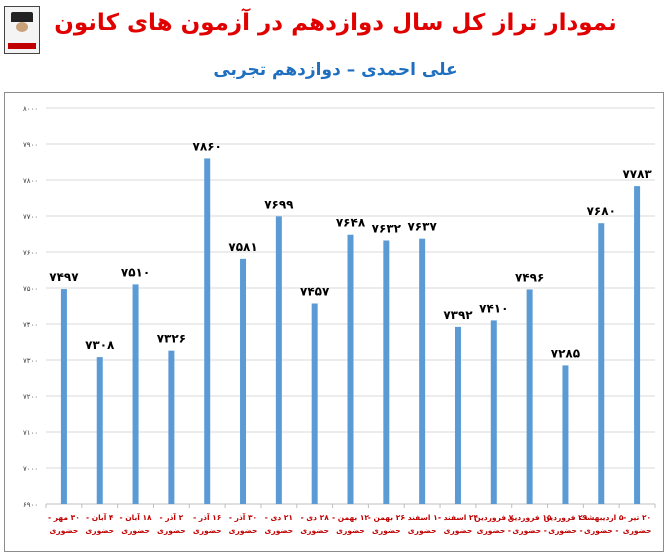 The image size is (671, 559). Describe the element at coordinates (172, 517) in the screenshot. I see `x-tick-label: ۲ آذر -` at that location.